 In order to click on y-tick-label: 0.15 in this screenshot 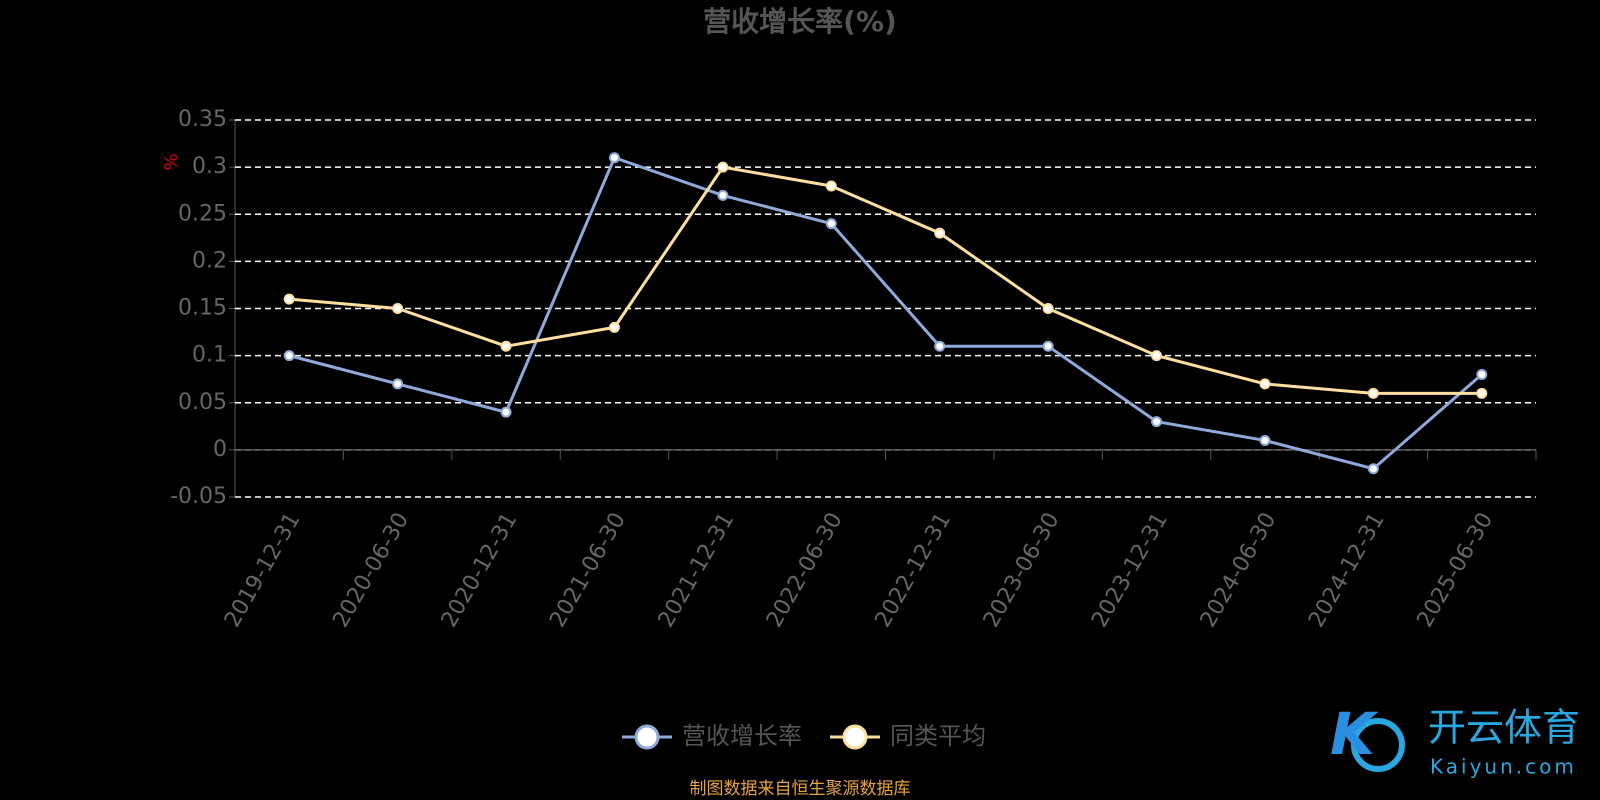, I will do `click(202, 308)`.